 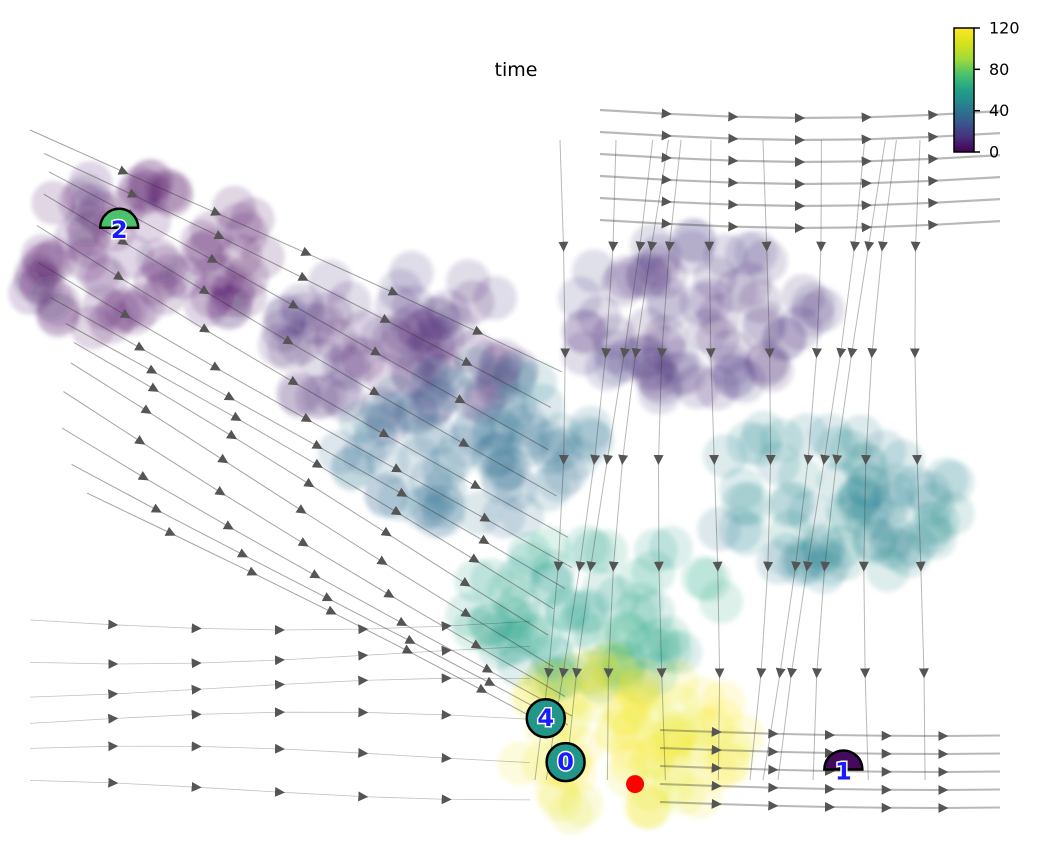 I want to click on node-4: 4, so click(x=546, y=718).